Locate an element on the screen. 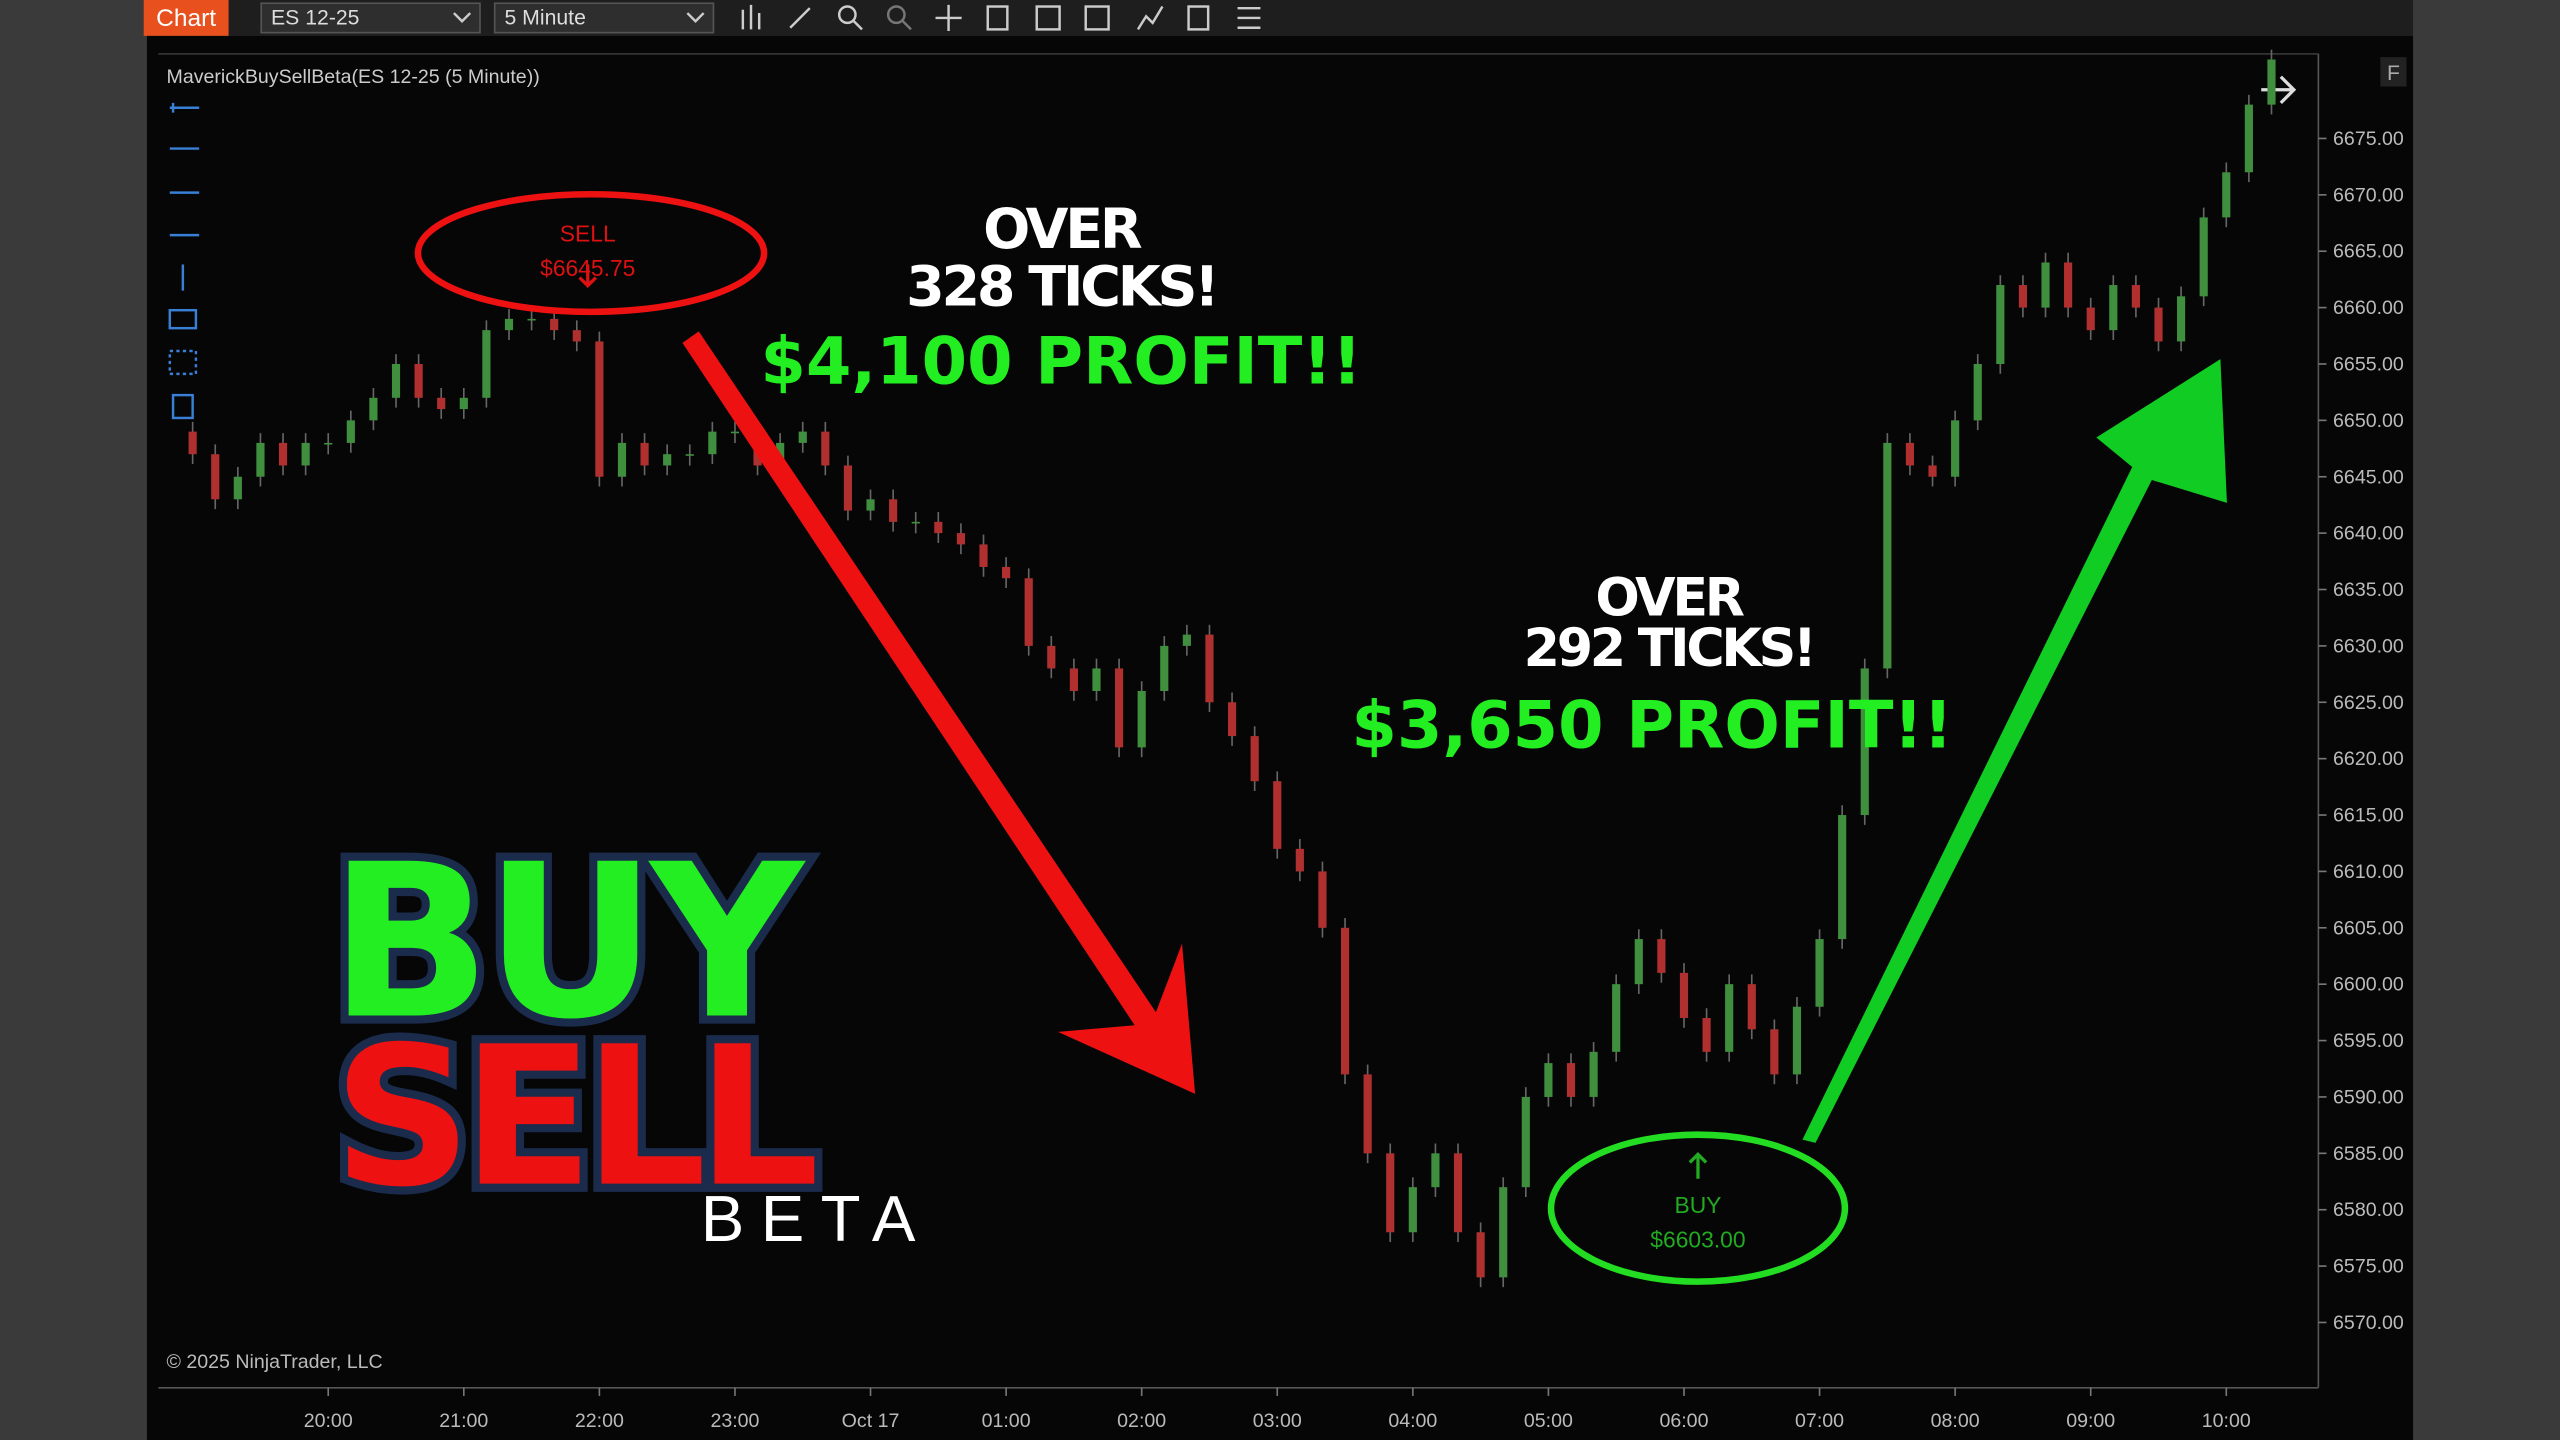 This screenshot has height=1440, width=2560. price-tick-label: 6640.00 is located at coordinates (2368, 534).